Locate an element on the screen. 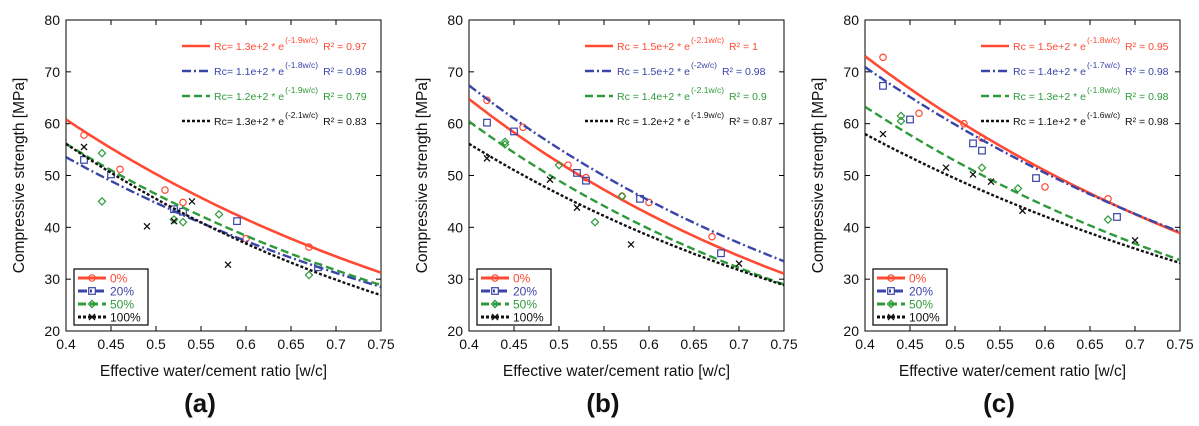  fit-r2: R² = 0.87 is located at coordinates (751, 122).